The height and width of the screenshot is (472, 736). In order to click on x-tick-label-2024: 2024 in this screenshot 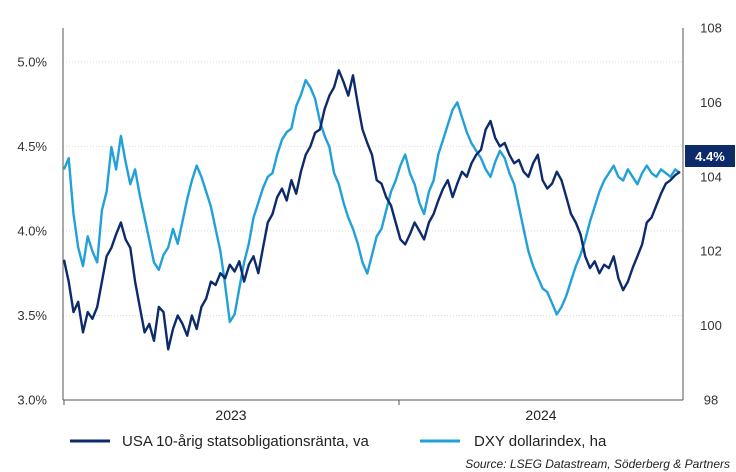, I will do `click(540, 415)`.